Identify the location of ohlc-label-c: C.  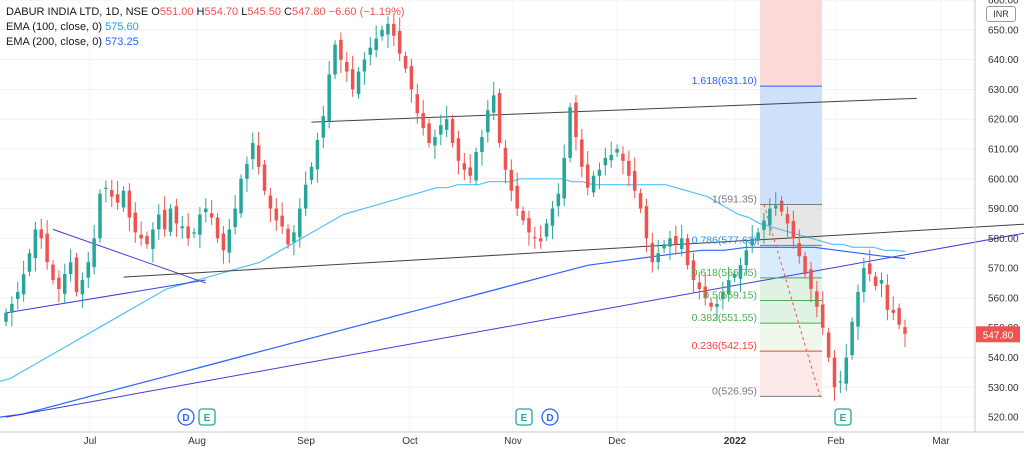
(288, 12).